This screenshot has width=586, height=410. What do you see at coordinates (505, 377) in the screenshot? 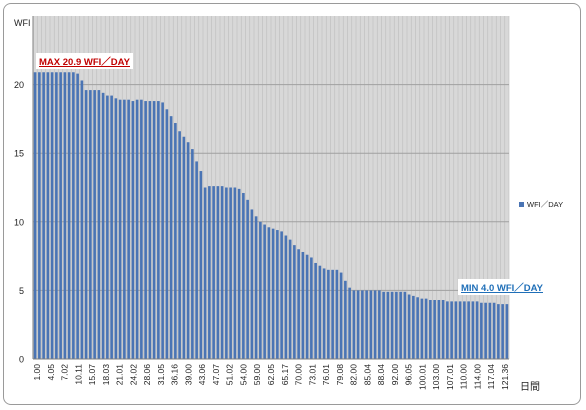
I see `x-tick-label: 121.36` at bounding box center [505, 377].